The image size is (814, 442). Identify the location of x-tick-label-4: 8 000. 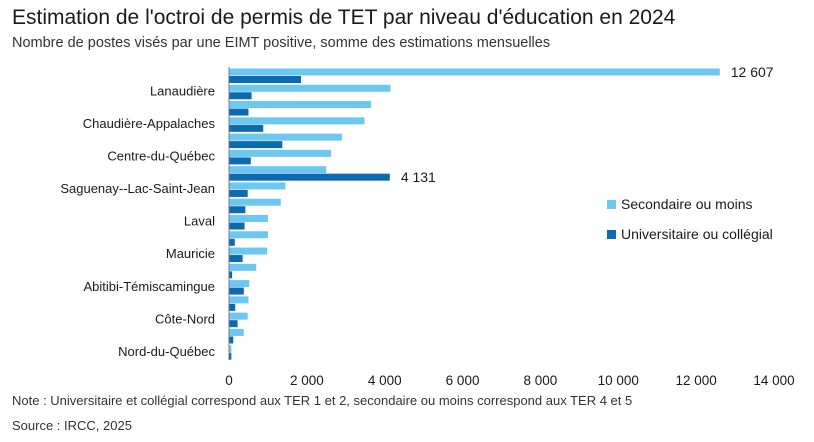
(541, 380).